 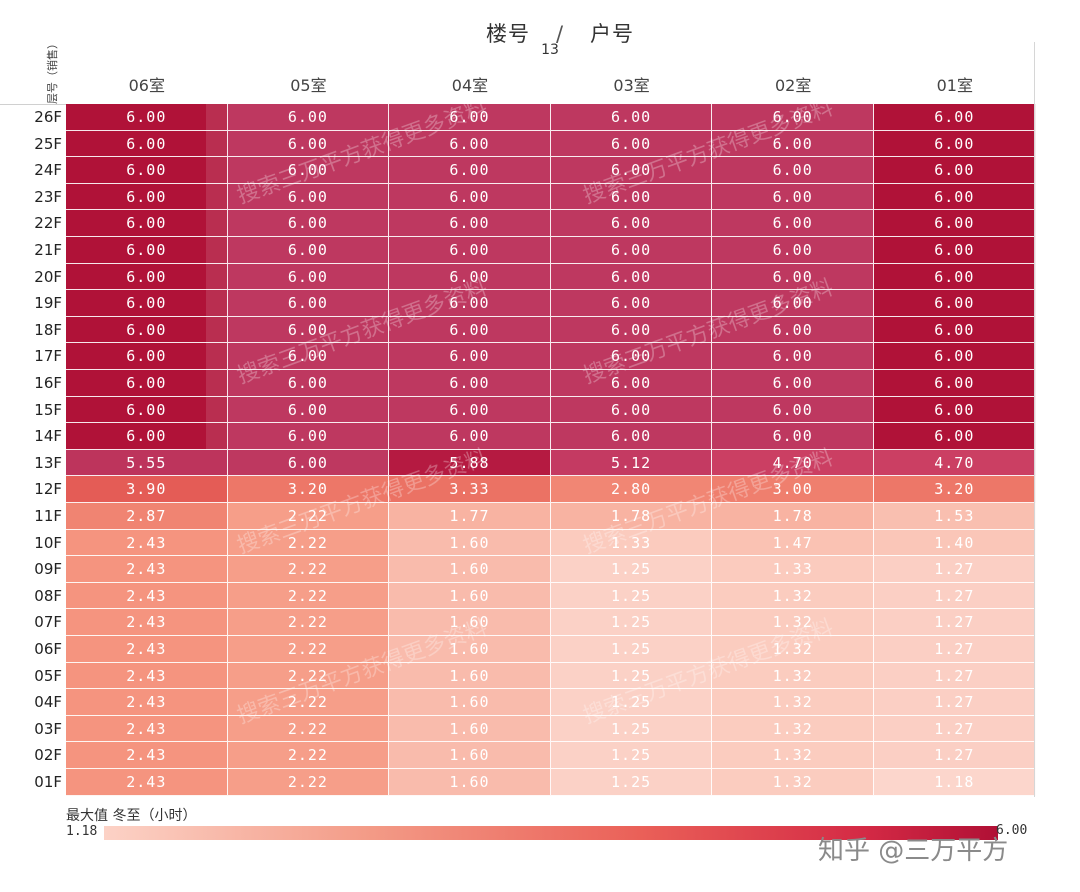 What do you see at coordinates (48, 250) in the screenshot?
I see `floor-label: 21F` at bounding box center [48, 250].